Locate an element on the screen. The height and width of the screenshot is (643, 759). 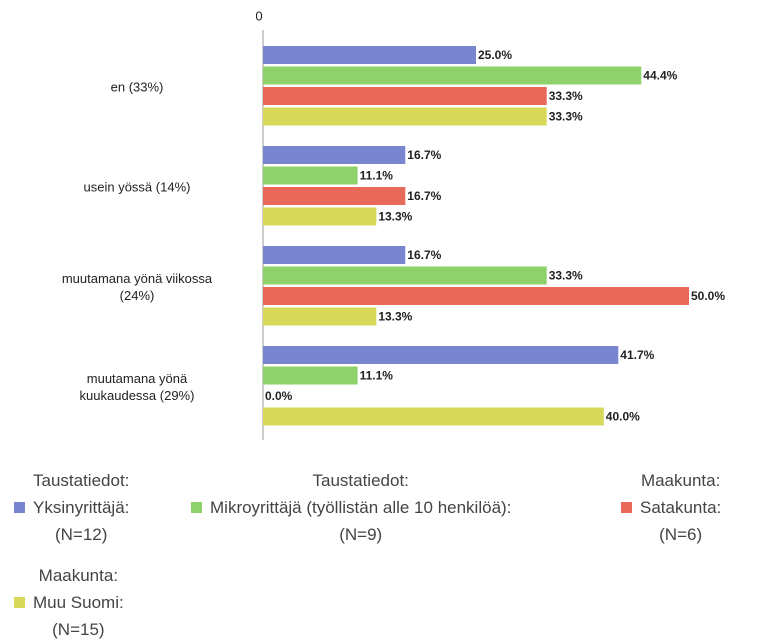
legend-item: Taustatiedot: Yksinyrittäjä: (N=12) is located at coordinates (71, 507).